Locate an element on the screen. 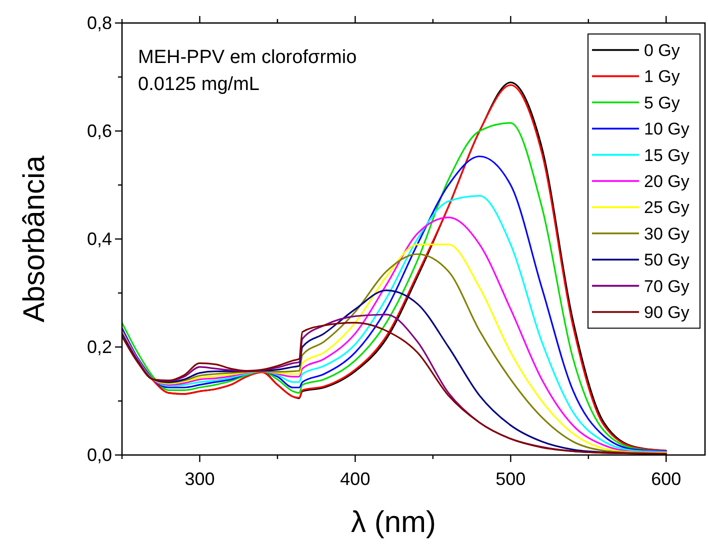 The height and width of the screenshot is (546, 708). annotation: 0.0125 mg/mL is located at coordinates (199, 84).